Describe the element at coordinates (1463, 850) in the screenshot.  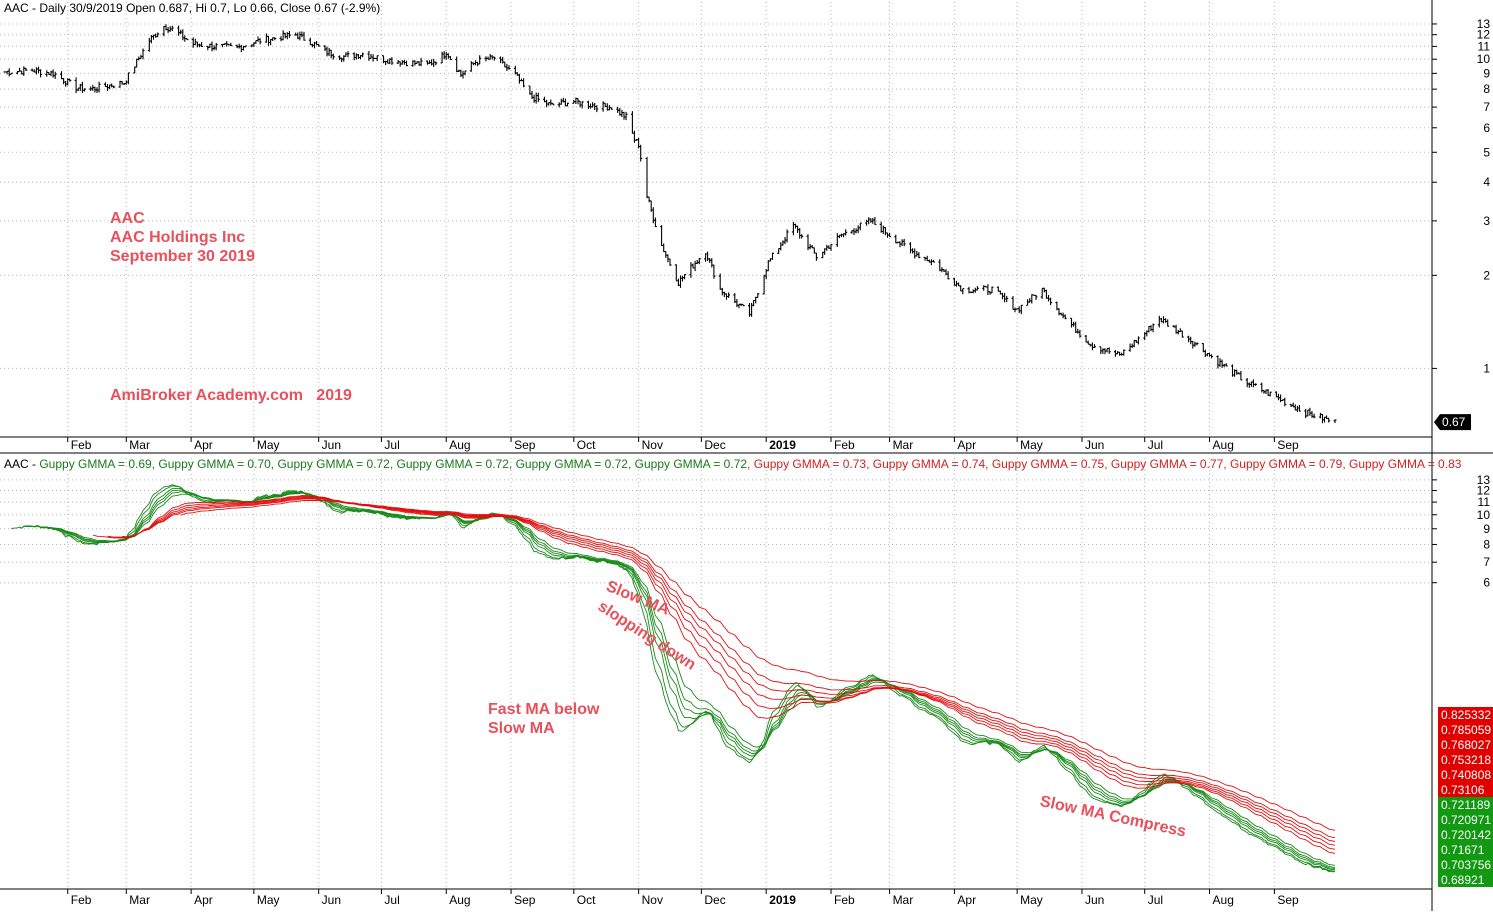
I see `gmma-value-tag-label: 0.71671` at that location.